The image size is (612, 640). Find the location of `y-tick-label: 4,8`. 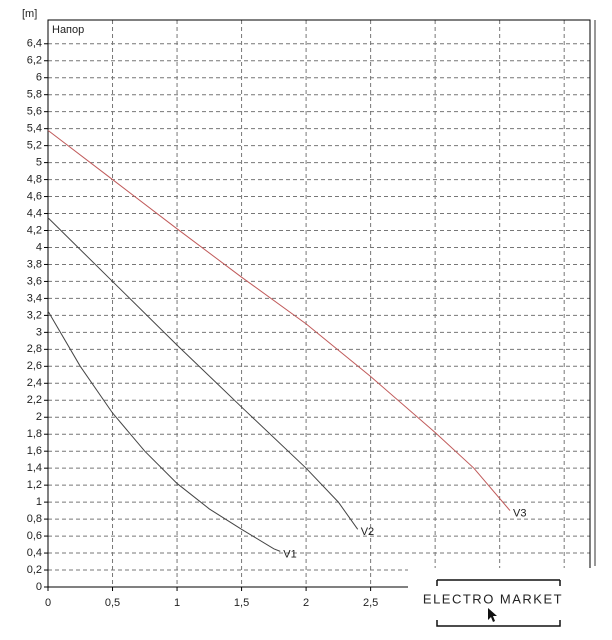

y-tick-label: 4,8 is located at coordinates (34, 179).